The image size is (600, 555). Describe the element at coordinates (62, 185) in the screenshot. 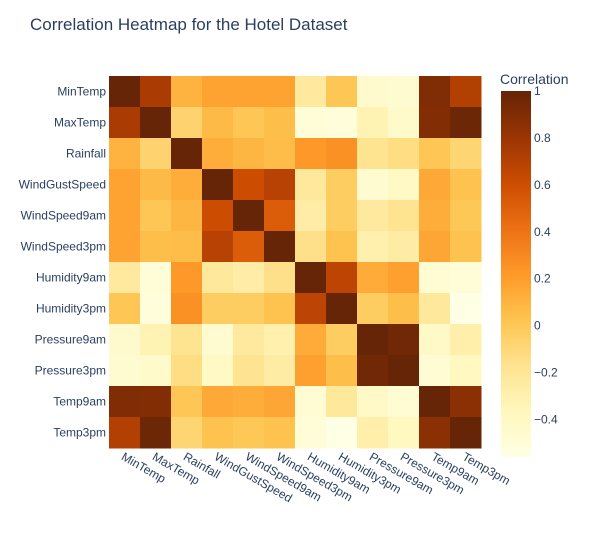

I see `y-tick-label: WindGustSpeed` at that location.